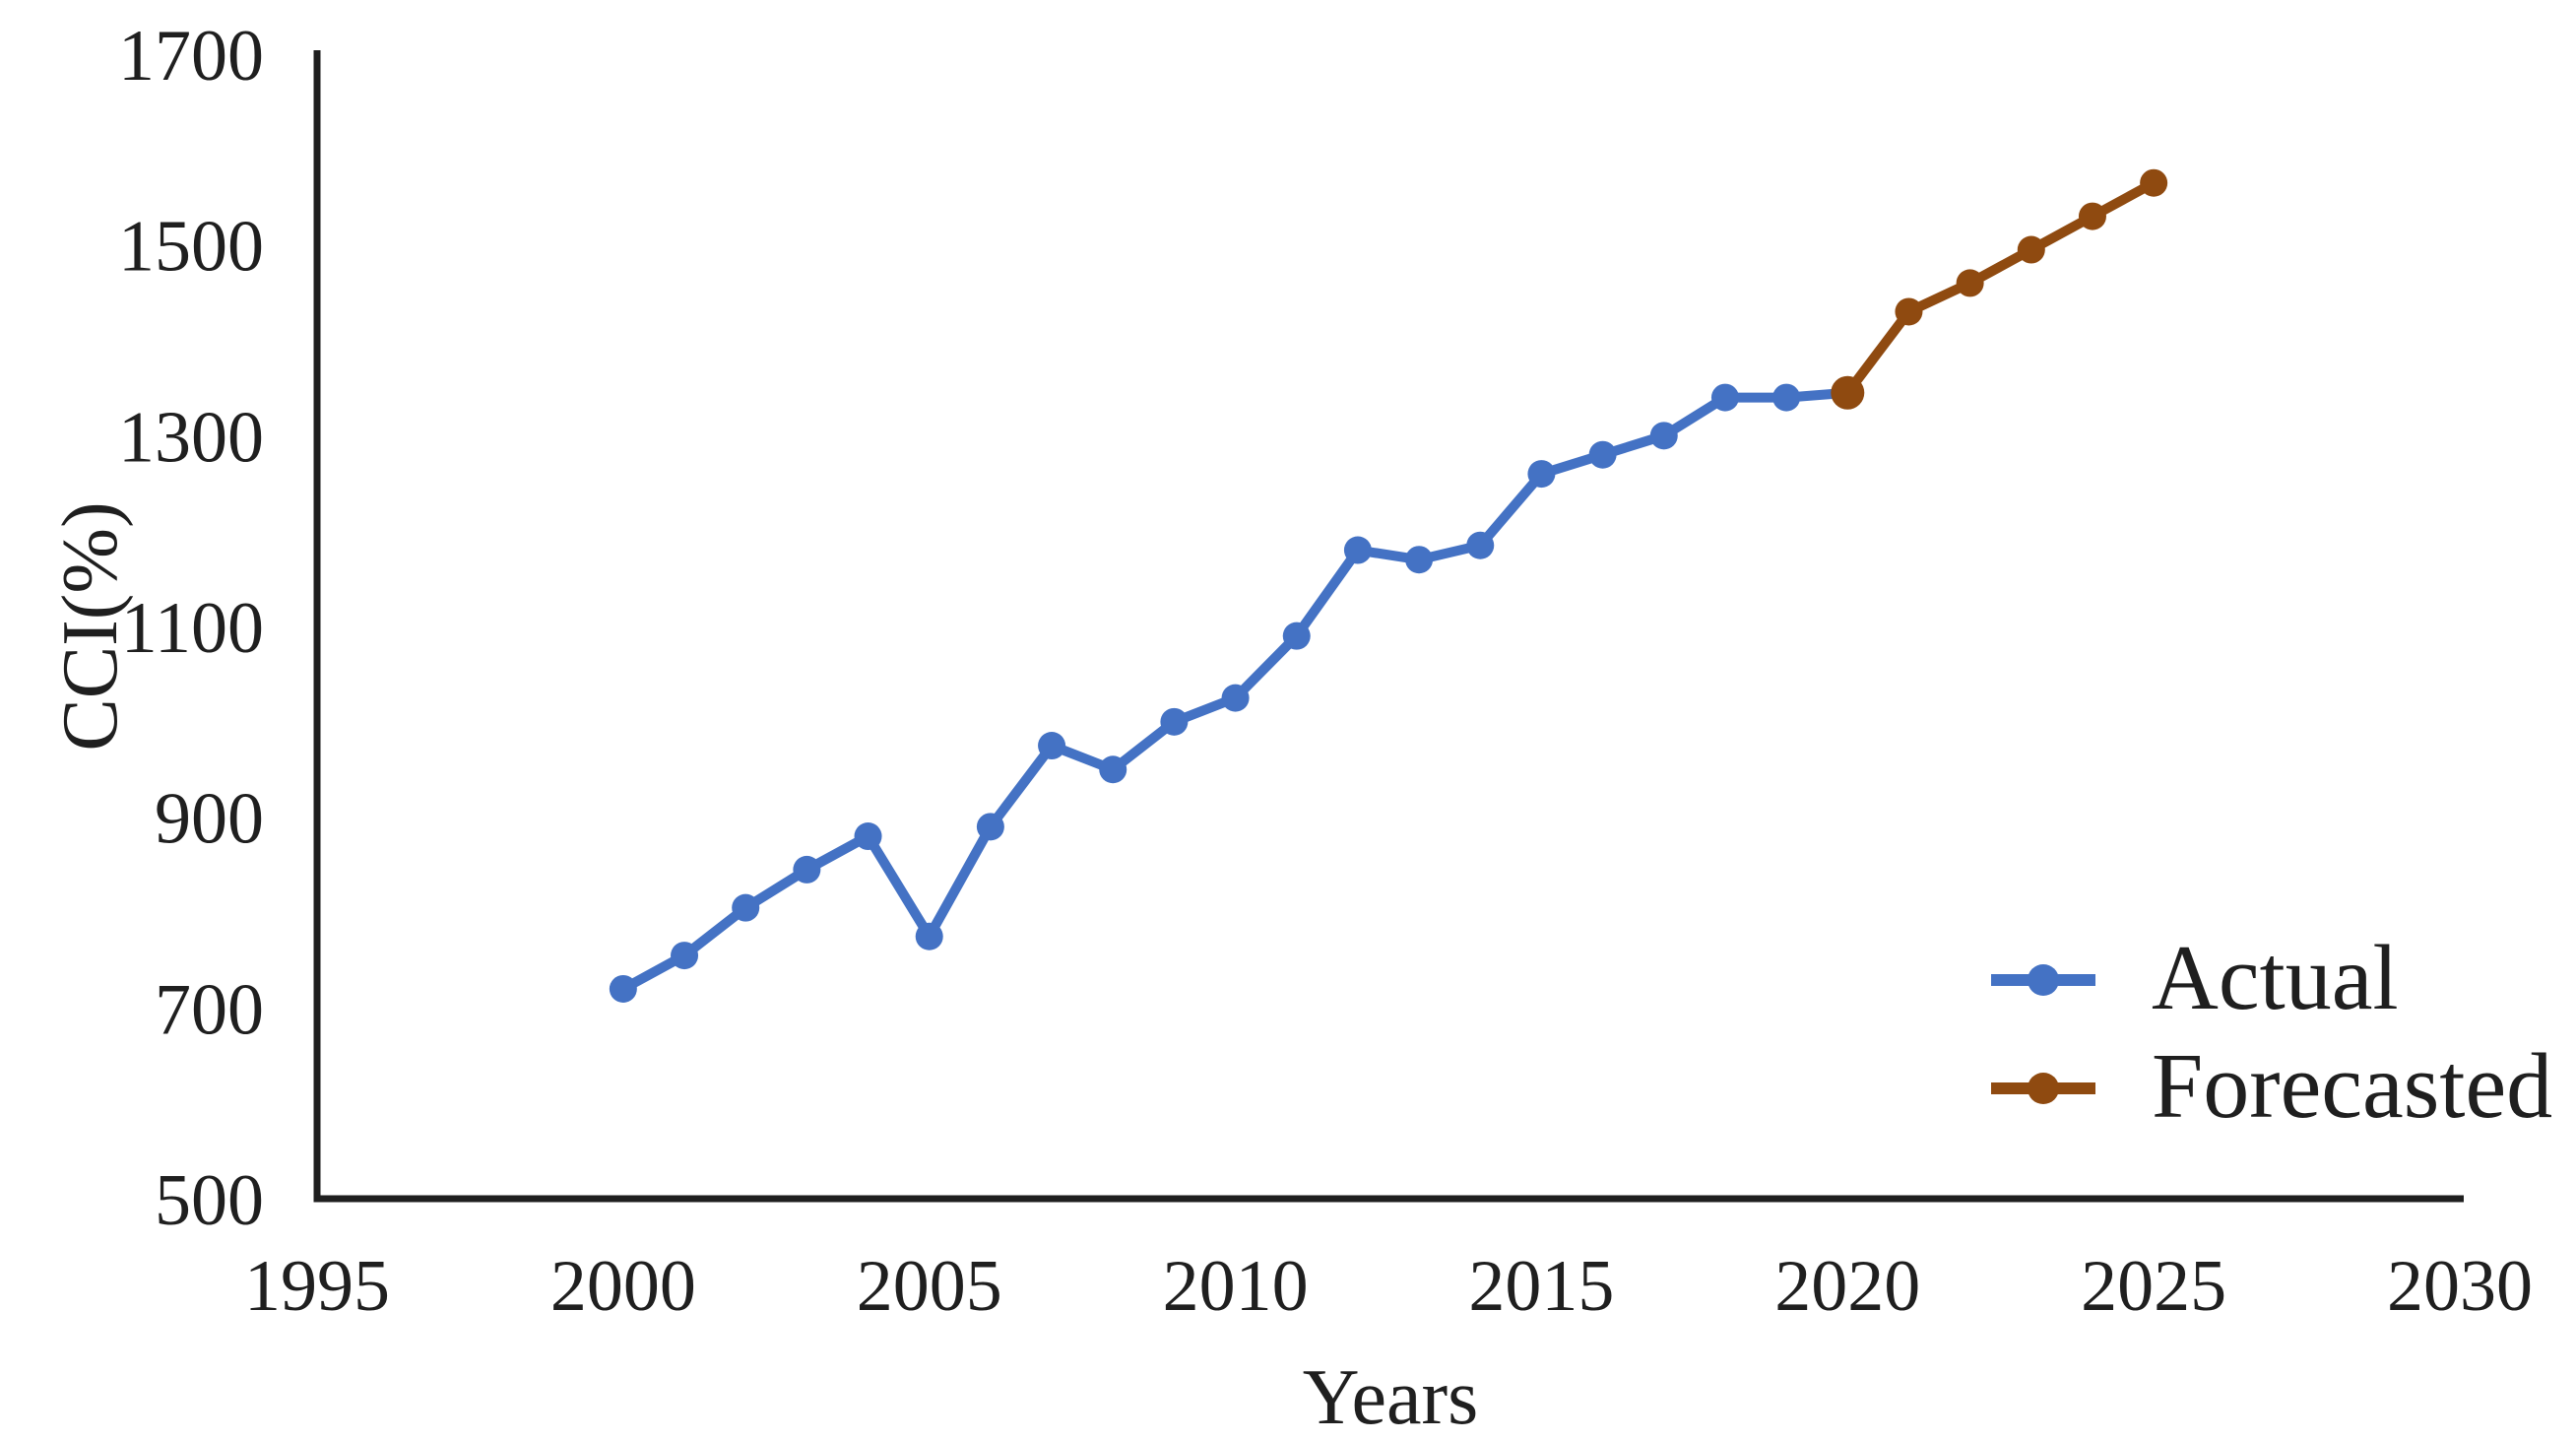 This screenshot has width=2576, height=1441. Describe the element at coordinates (2043, 1088) in the screenshot. I see `forecasted-legend-marker-icon` at that location.